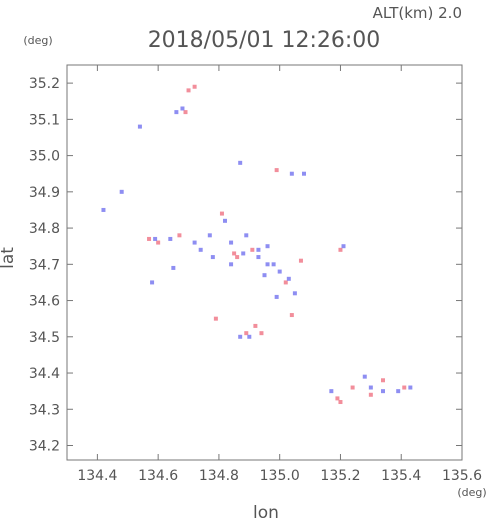 This screenshot has height=521, width=491. What do you see at coordinates (97, 476) in the screenshot?
I see `x-tick-label: 134.4` at bounding box center [97, 476].